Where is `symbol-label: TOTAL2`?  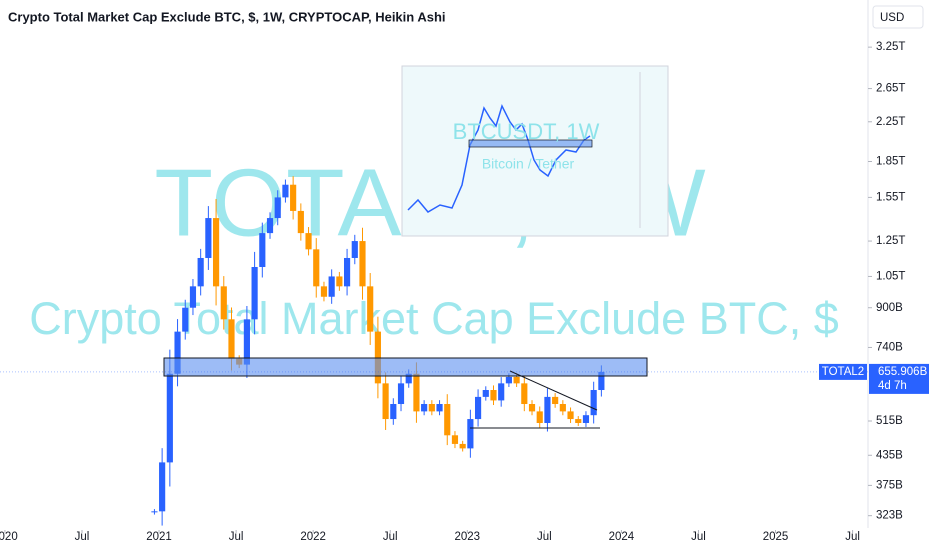 symbol-label: TOTAL2 is located at coordinates (843, 372).